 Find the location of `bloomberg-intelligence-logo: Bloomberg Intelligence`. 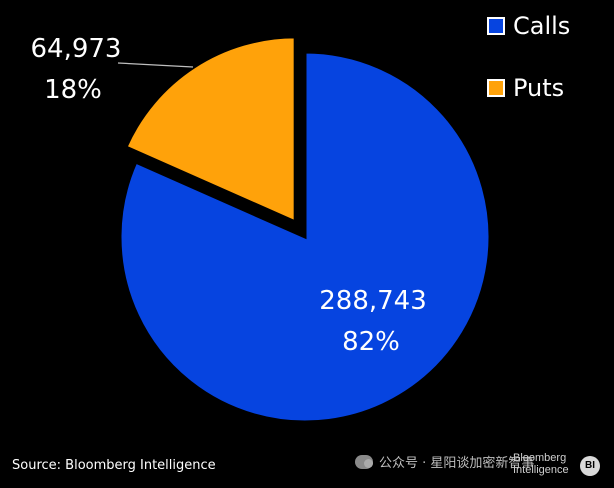

bloomberg-intelligence-logo: Bloomberg Intelligence is located at coordinates (541, 464).